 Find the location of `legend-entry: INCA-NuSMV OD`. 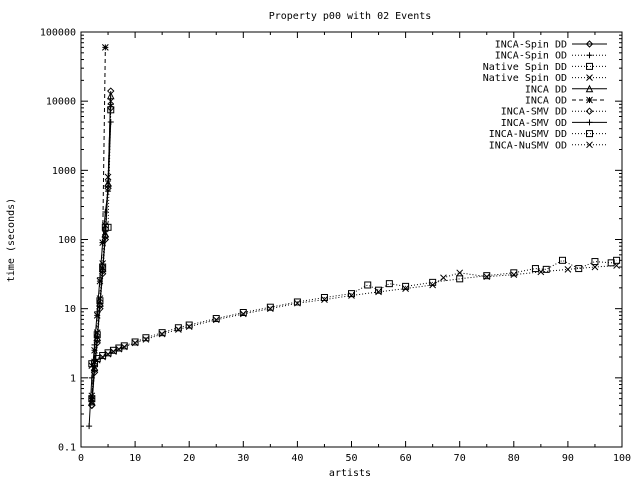

legend-entry: INCA-NuSMV OD is located at coordinates (548, 145).